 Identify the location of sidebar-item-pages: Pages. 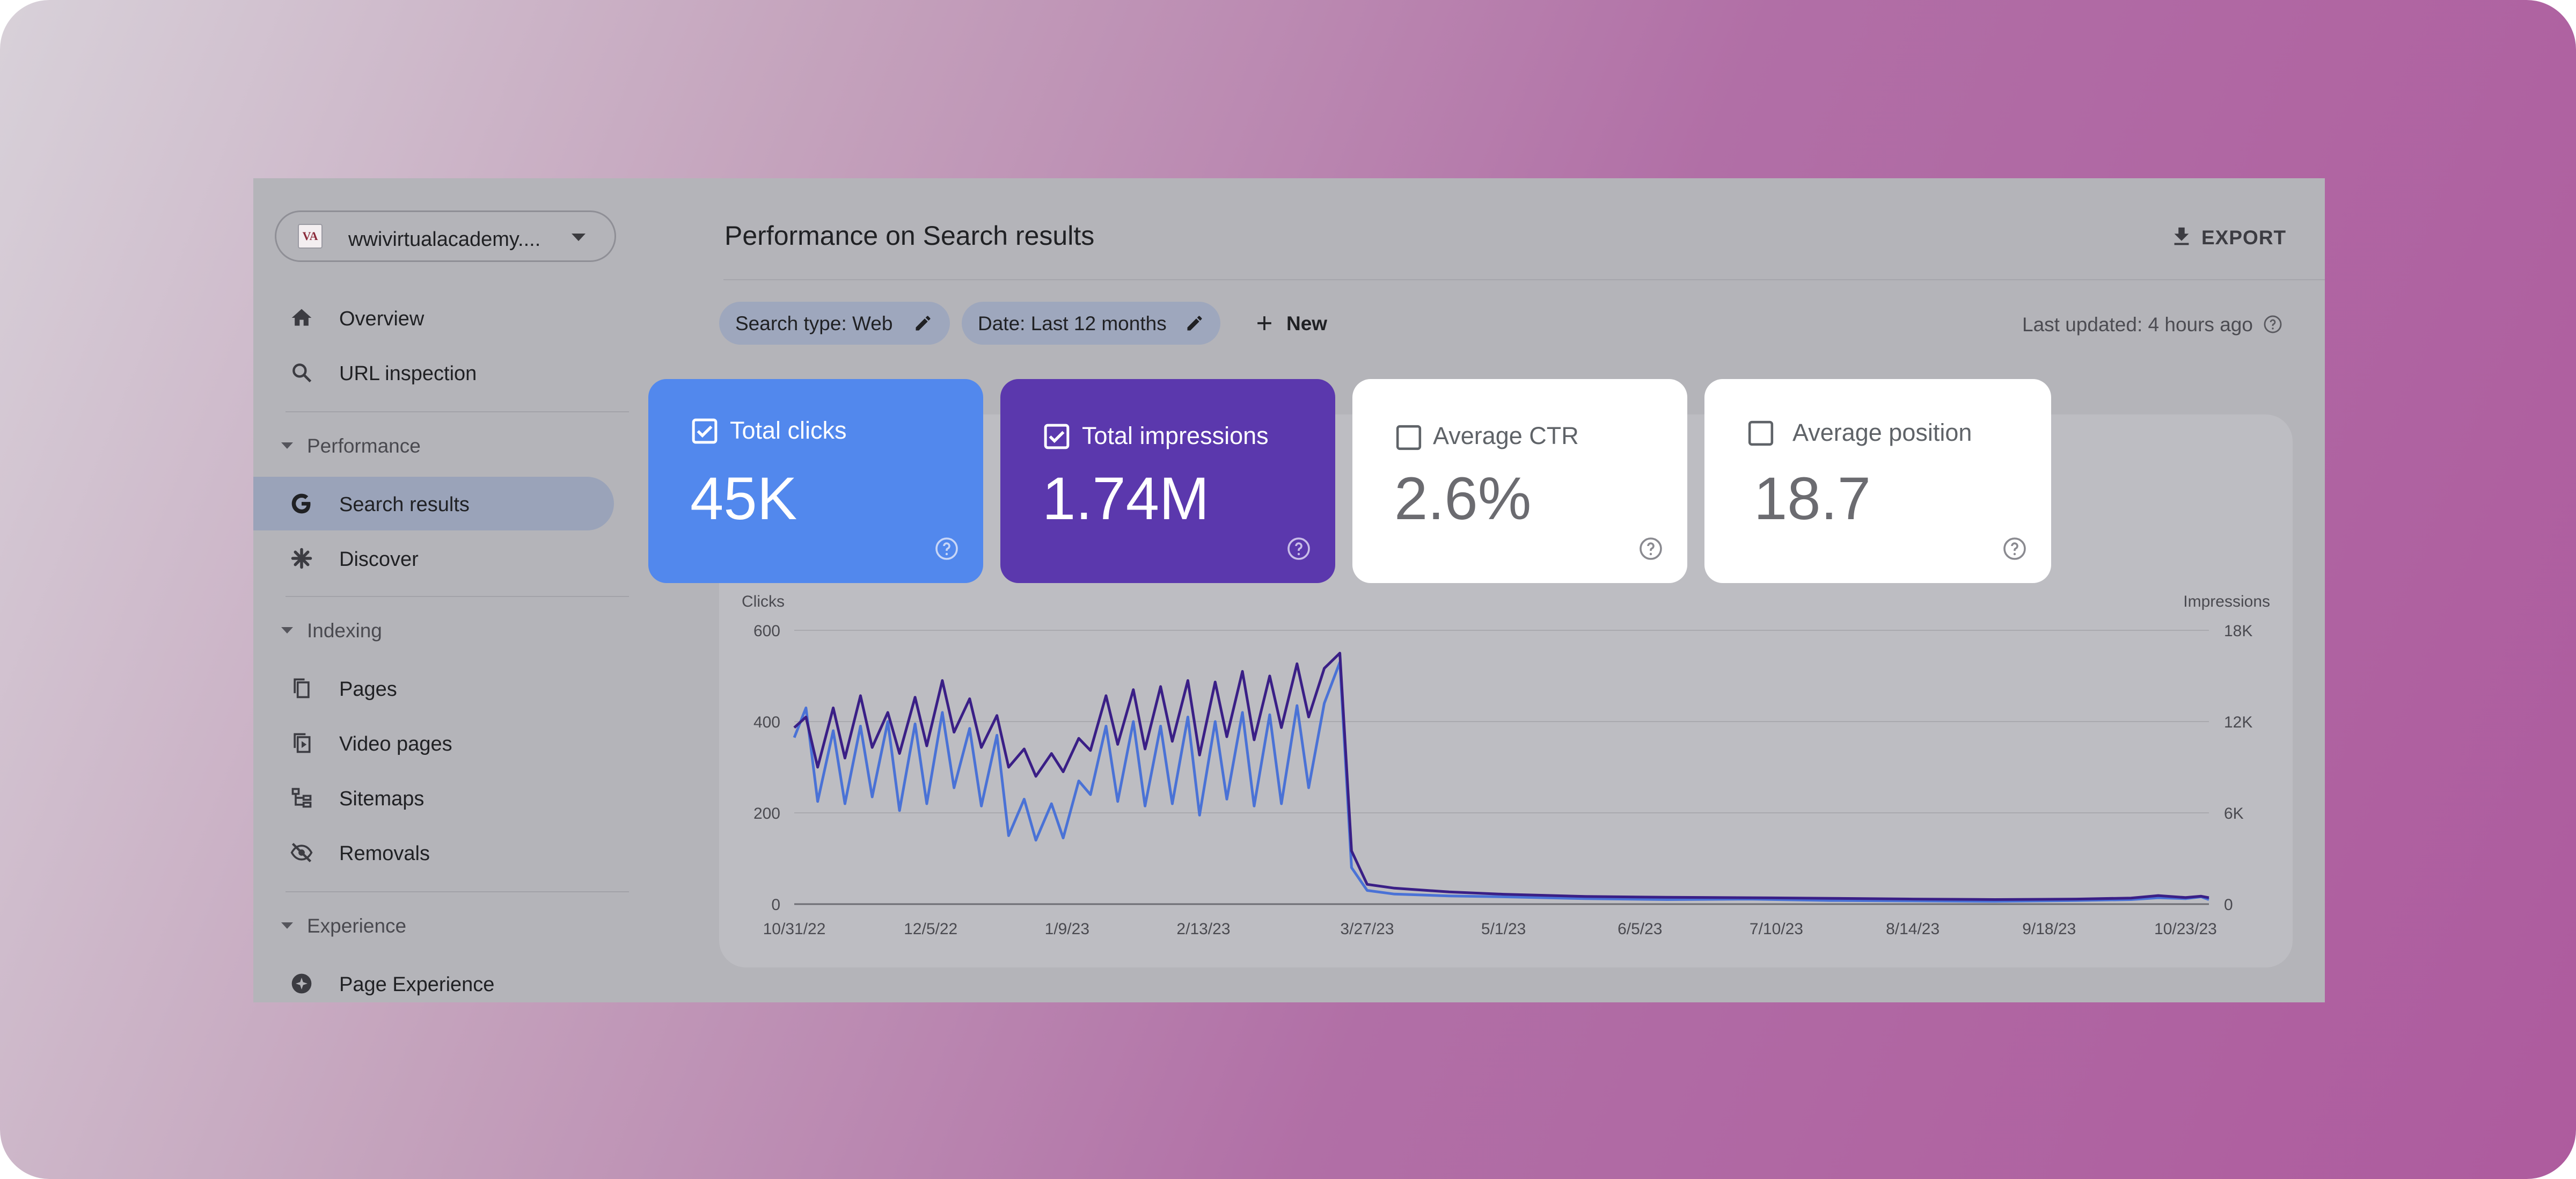
(433, 688).